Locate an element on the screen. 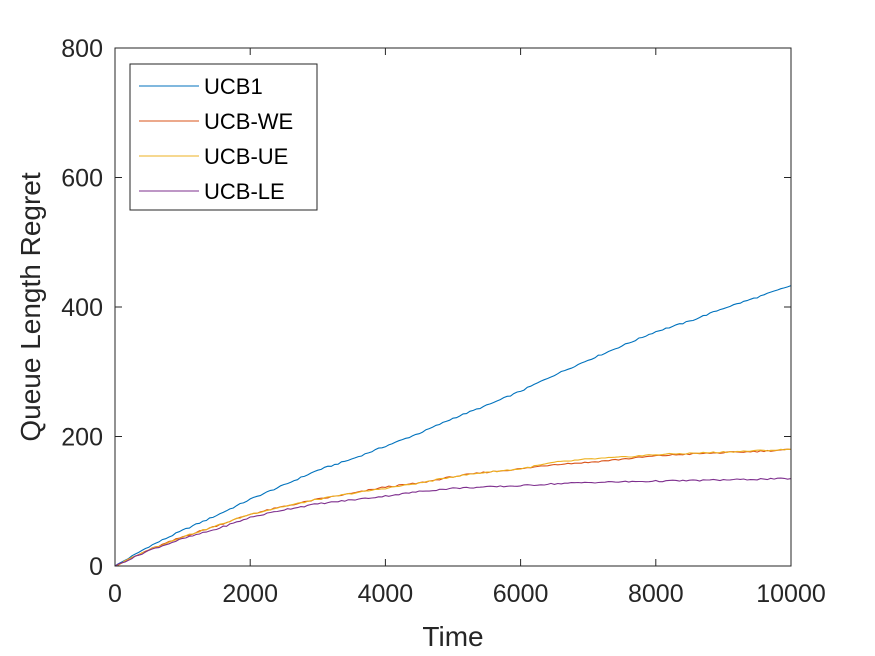  series-line-ucb-le is located at coordinates (453, 522).